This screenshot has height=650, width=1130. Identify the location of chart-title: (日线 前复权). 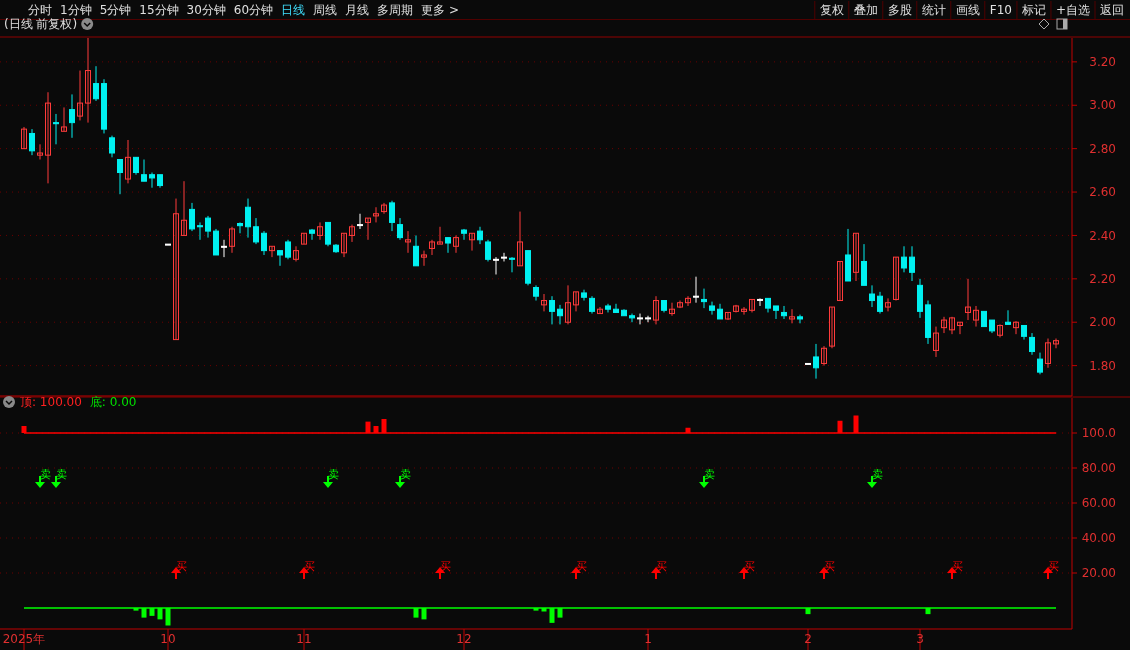
(41, 24).